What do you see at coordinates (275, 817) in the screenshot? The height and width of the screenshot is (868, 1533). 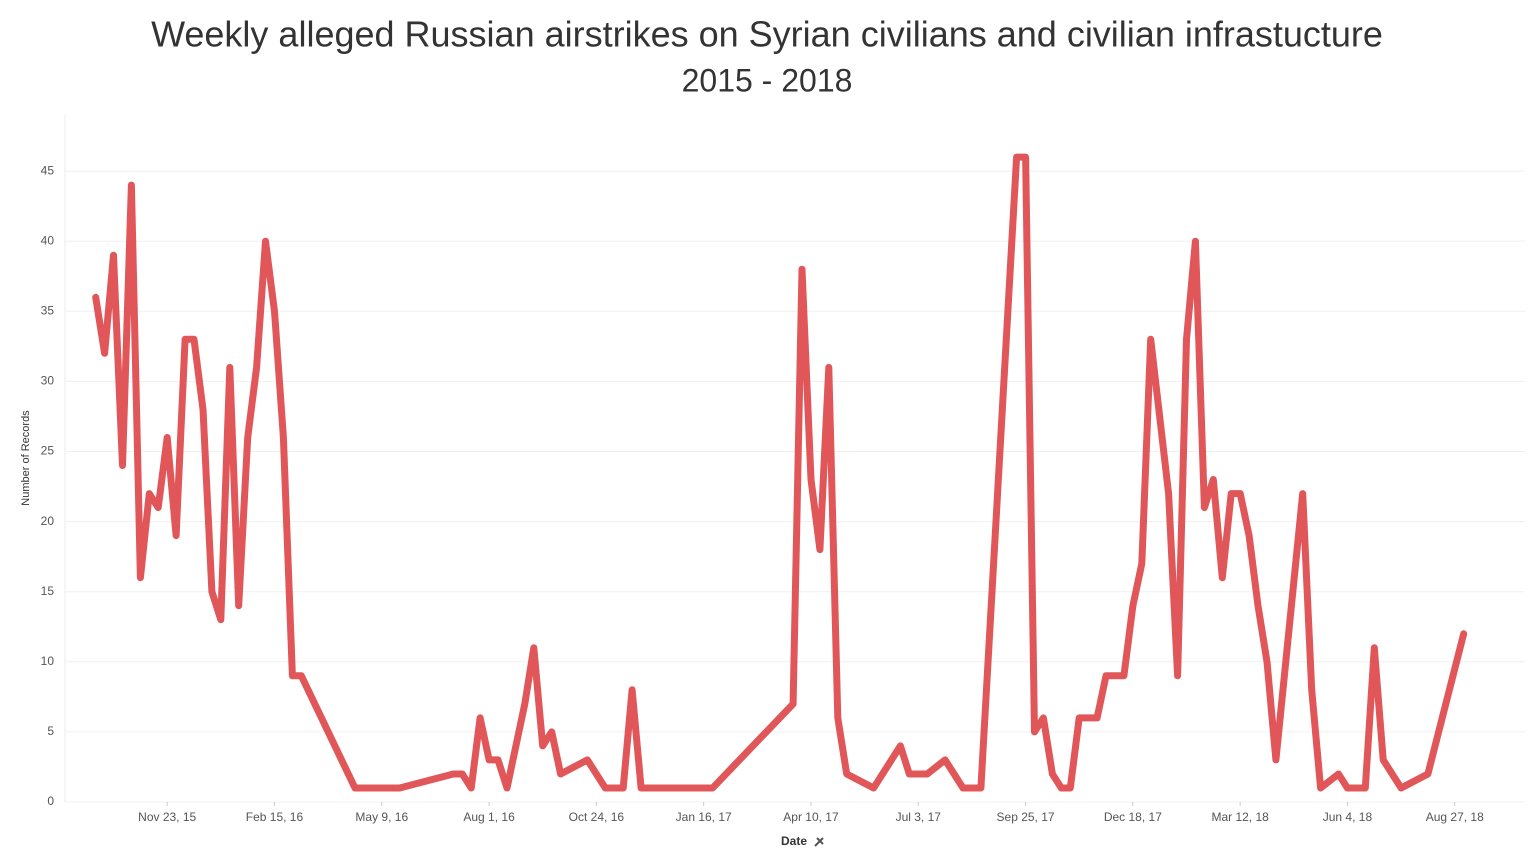 I see `x-tick-label: Feb 15, 16` at bounding box center [275, 817].